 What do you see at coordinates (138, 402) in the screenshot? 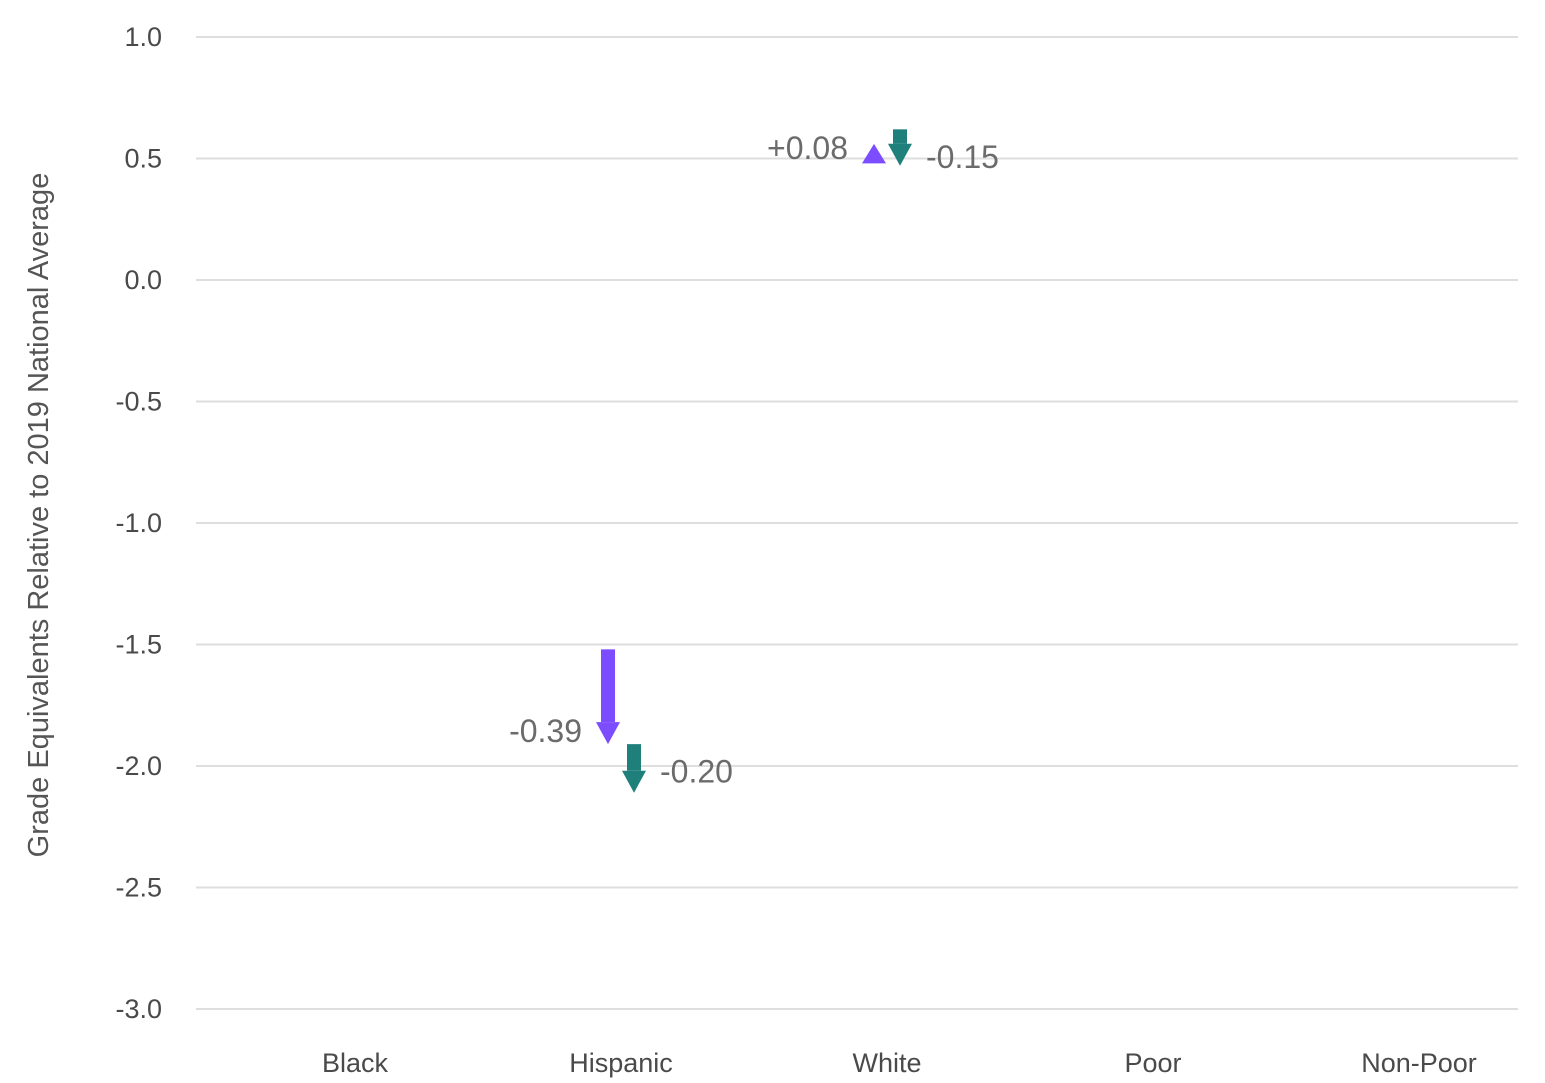
I see `y-tick-label: -0.5` at bounding box center [138, 402].